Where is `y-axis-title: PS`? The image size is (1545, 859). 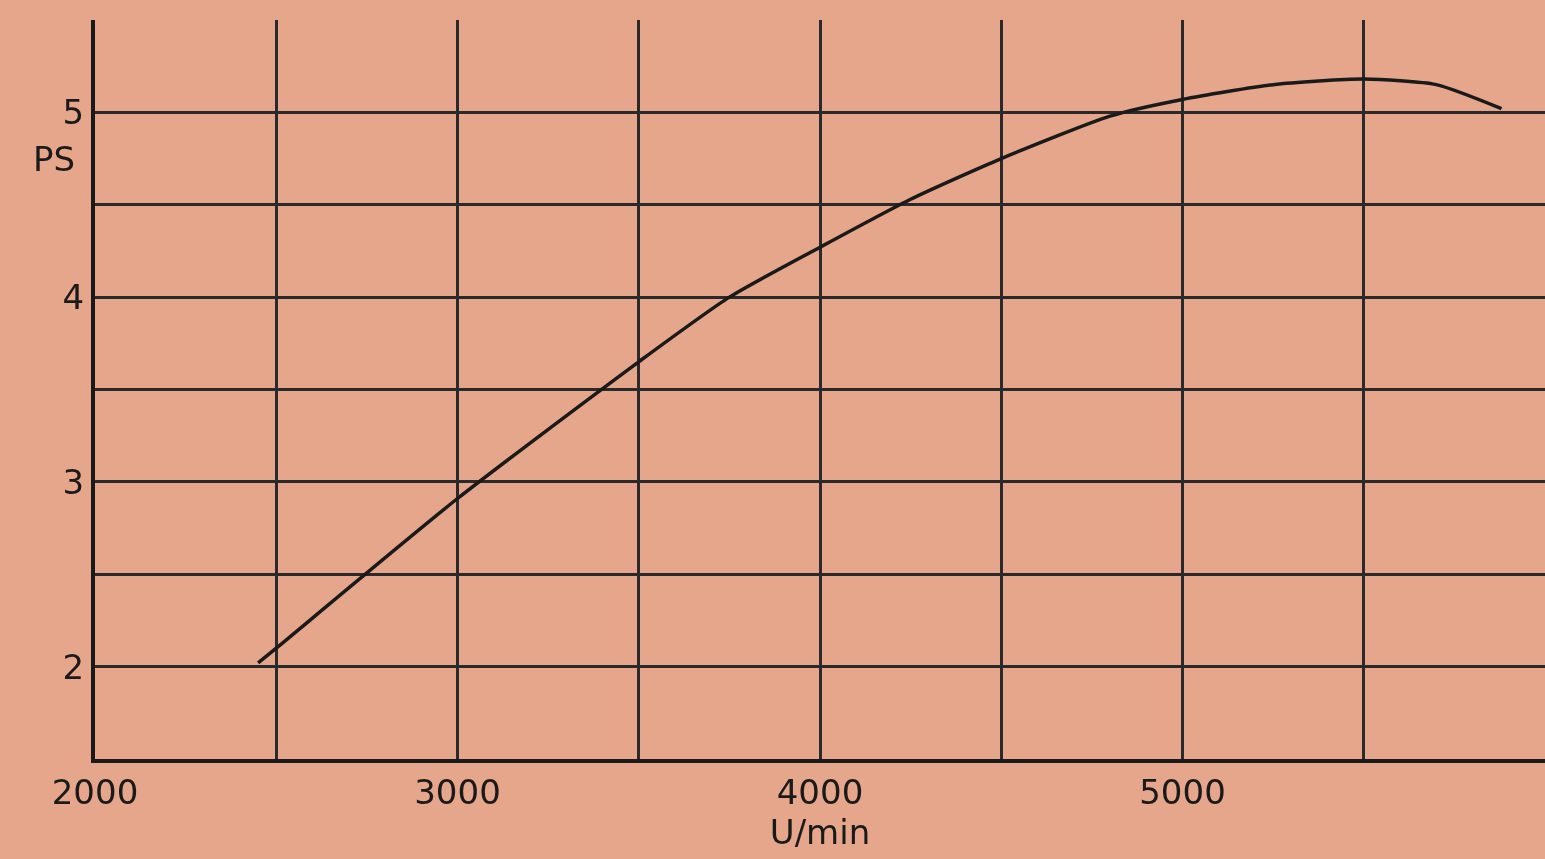 y-axis-title: PS is located at coordinates (54, 159).